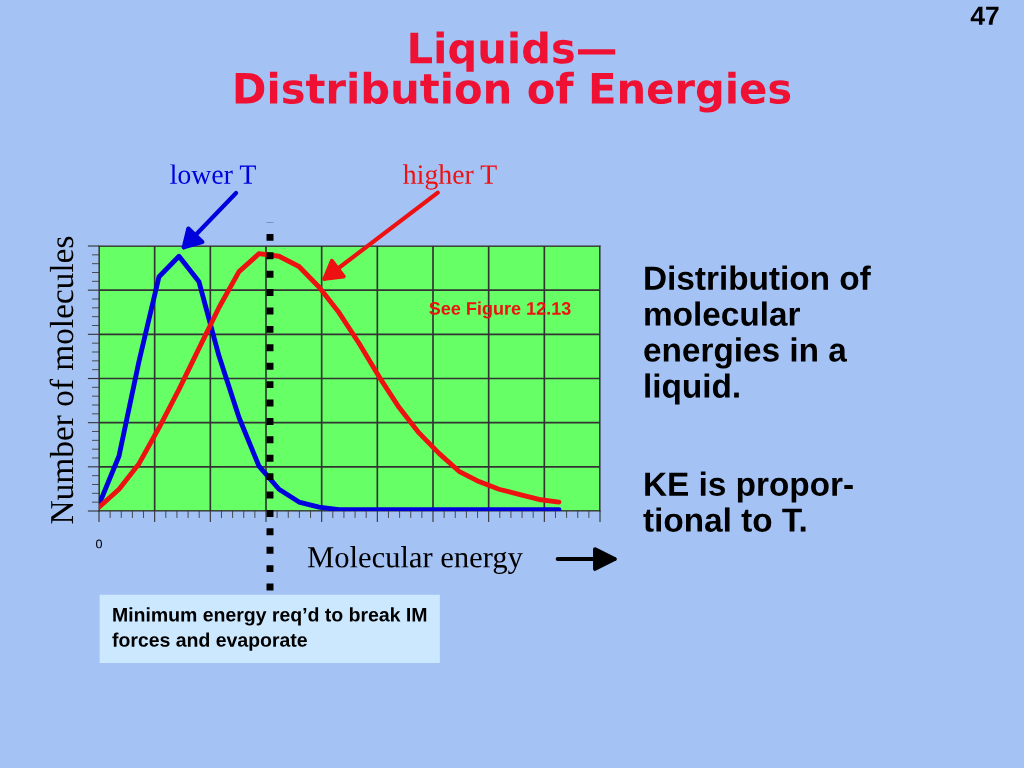  I want to click on chart-title: Liquids— Distribution of Energies, so click(513, 72).